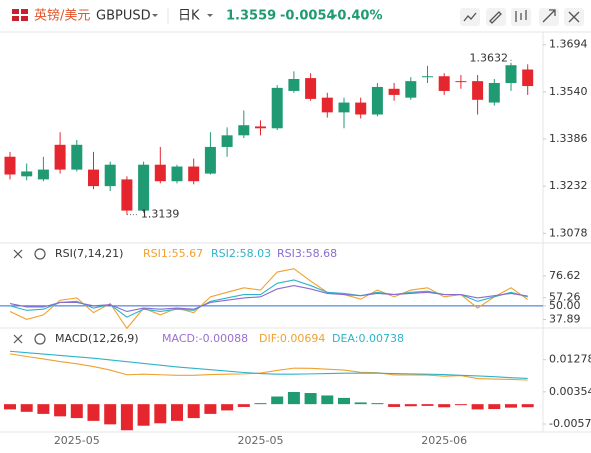 This screenshot has height=453, width=591. I want to click on price-change: -0.0054, so click(308, 16).